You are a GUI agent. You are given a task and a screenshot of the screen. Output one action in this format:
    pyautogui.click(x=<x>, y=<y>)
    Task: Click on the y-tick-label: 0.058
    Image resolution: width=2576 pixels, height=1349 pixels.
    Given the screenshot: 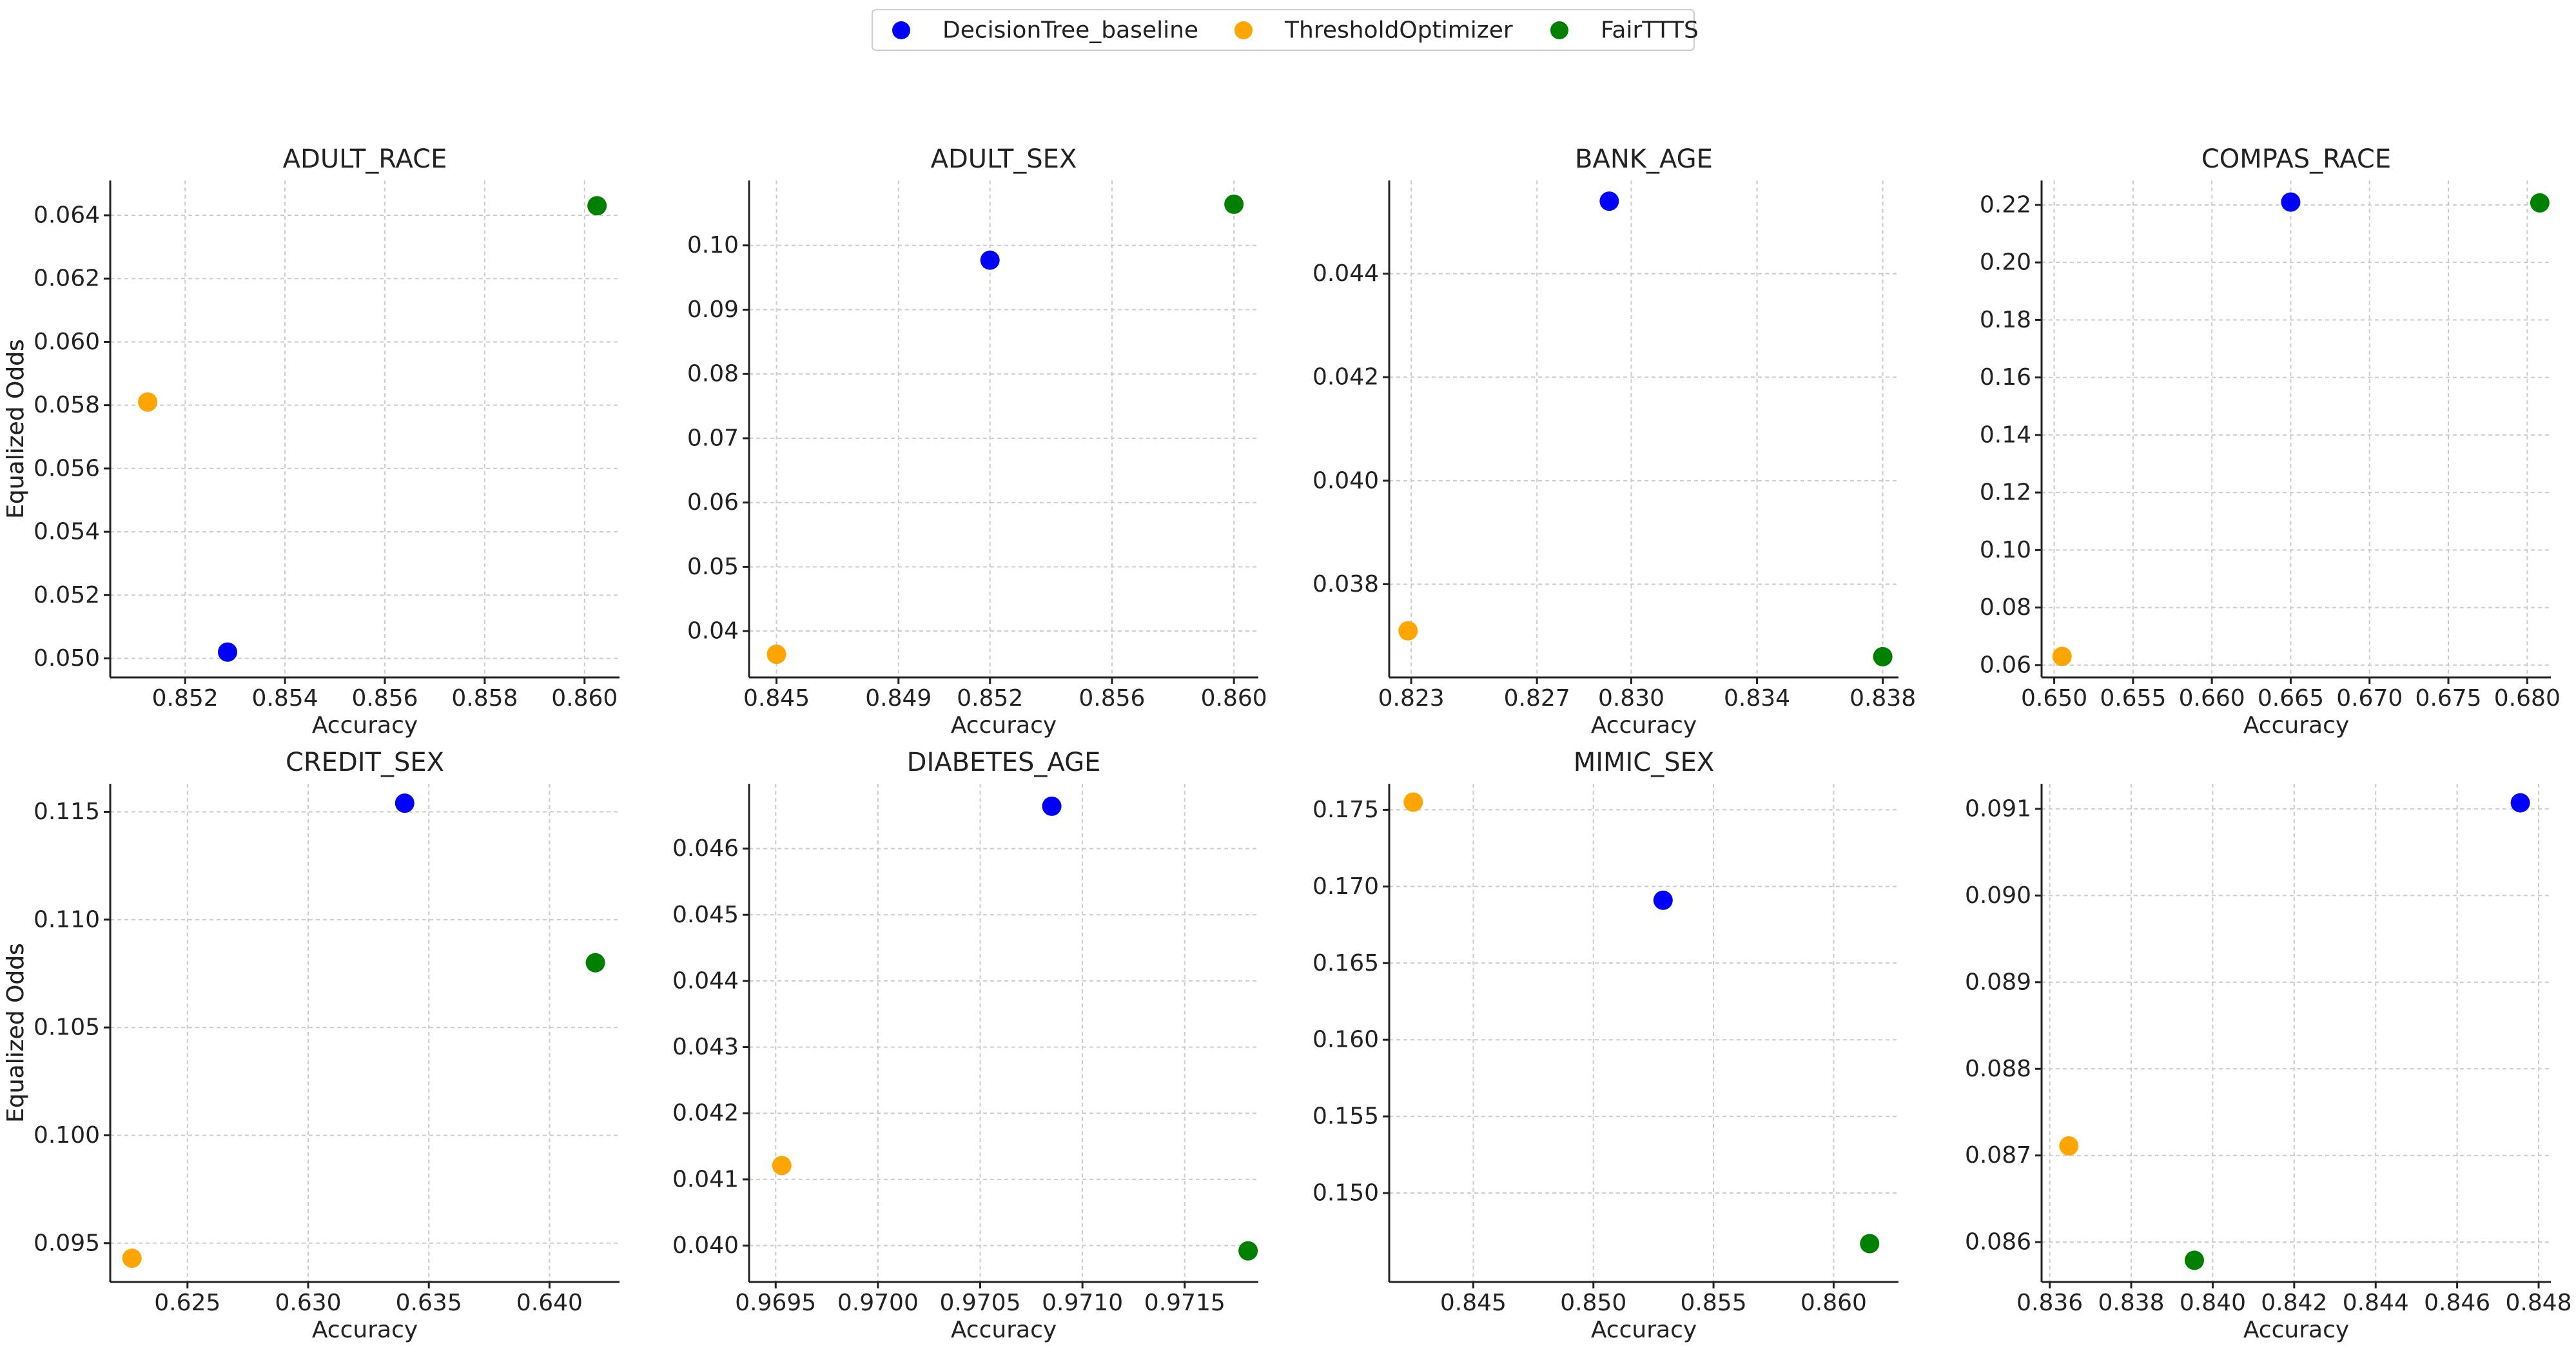 What is the action you would take?
    pyautogui.click(x=67, y=405)
    